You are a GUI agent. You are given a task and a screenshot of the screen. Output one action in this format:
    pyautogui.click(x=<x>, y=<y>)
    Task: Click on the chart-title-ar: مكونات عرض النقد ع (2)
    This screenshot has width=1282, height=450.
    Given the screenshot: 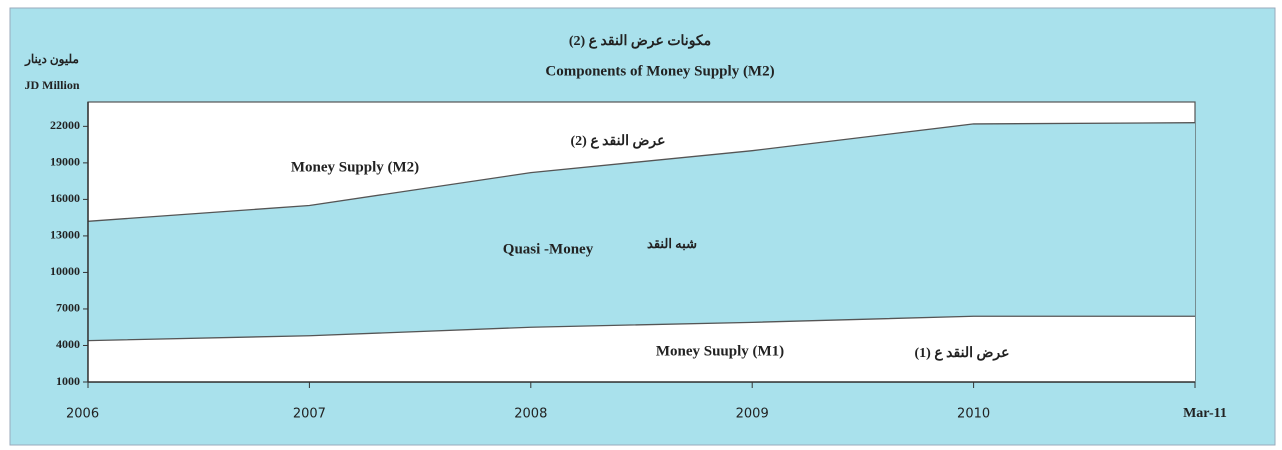 What is the action you would take?
    pyautogui.click(x=640, y=41)
    